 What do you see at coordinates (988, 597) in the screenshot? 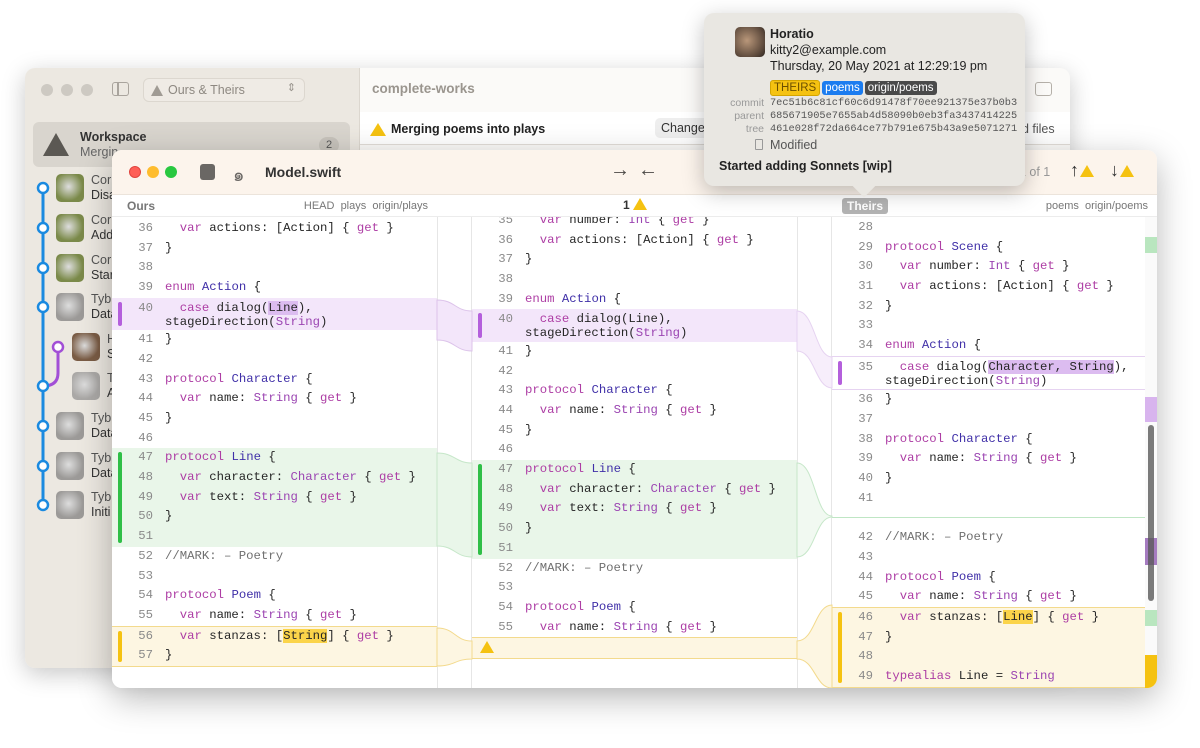
I see `code-line: 45 var name: String { get }` at bounding box center [988, 597].